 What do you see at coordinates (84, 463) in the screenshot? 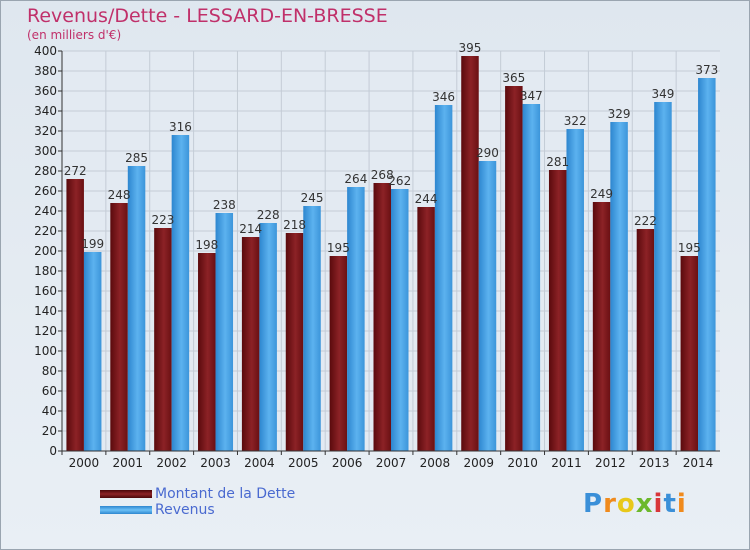
I see `xtick-label-2000: 2000` at bounding box center [84, 463].